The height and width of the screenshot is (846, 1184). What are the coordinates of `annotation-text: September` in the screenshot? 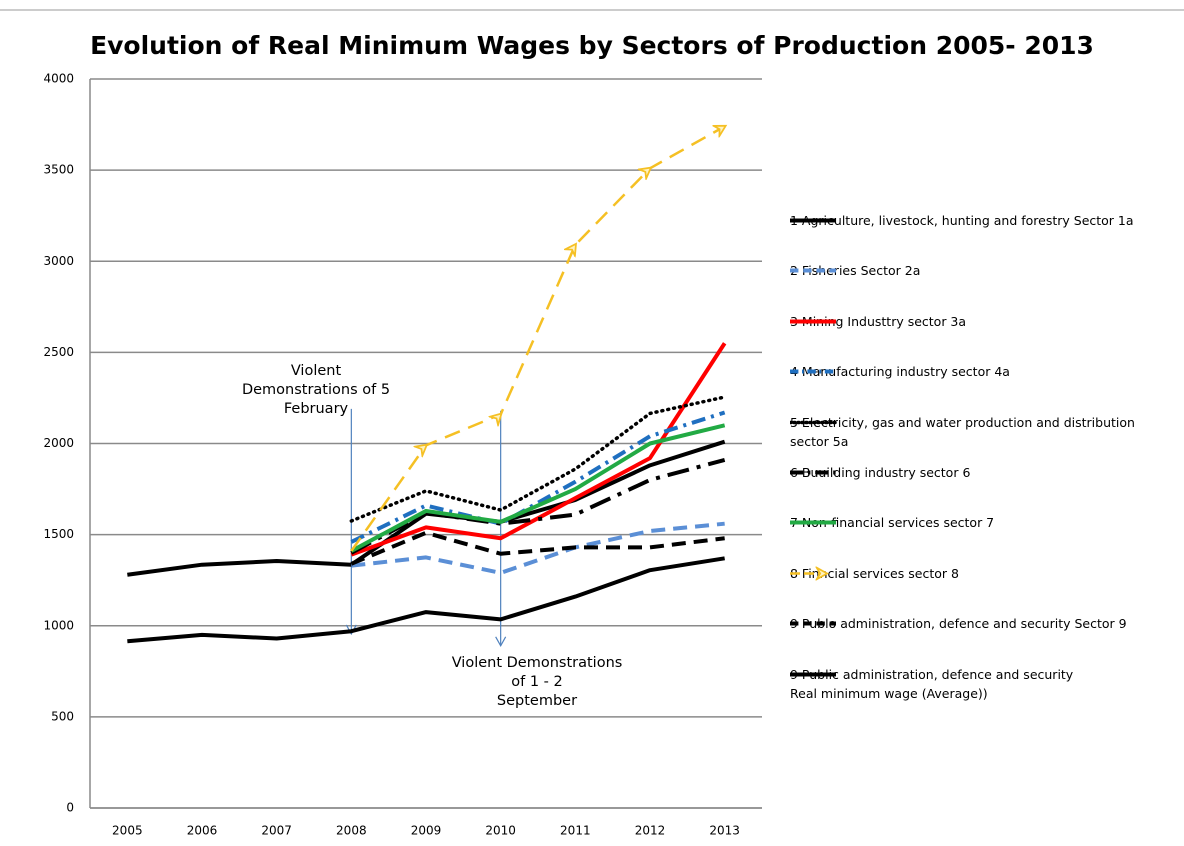 It's located at (537, 701).